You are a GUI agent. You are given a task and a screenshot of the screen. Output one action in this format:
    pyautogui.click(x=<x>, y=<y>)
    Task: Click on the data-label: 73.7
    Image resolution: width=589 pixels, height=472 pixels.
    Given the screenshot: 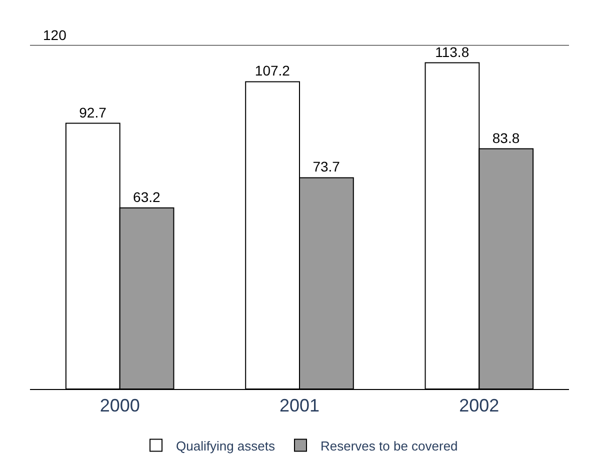 What is the action you would take?
    pyautogui.click(x=326, y=166)
    